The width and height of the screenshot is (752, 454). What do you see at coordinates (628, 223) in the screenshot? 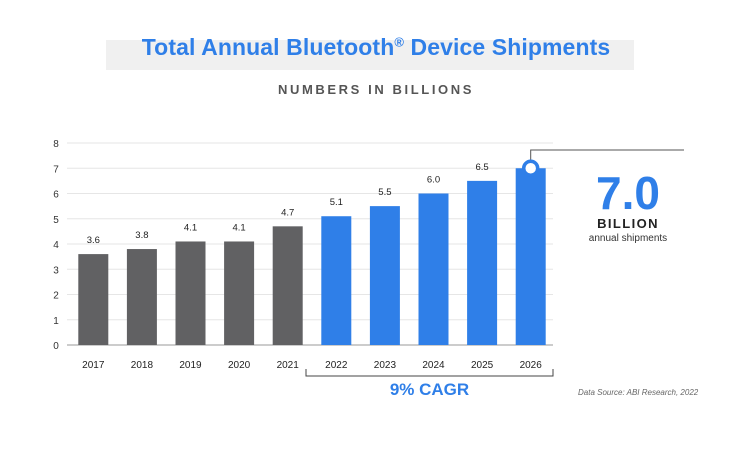
I see `callout-unit: BILLION` at bounding box center [628, 223].